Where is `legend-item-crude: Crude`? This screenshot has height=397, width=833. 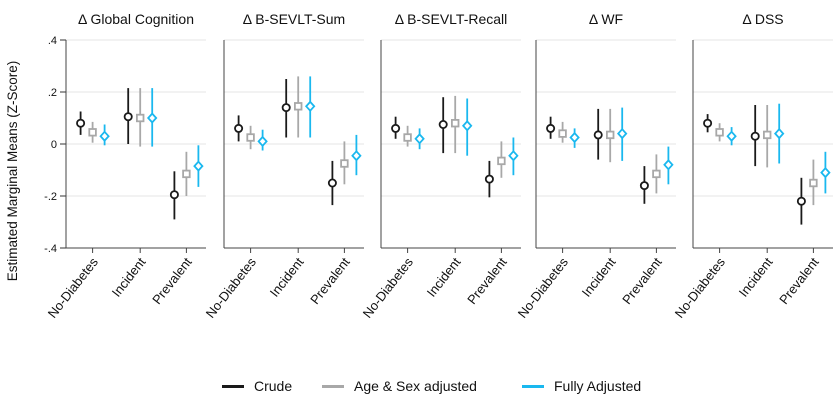
legend-item-crude: Crude is located at coordinates (257, 386).